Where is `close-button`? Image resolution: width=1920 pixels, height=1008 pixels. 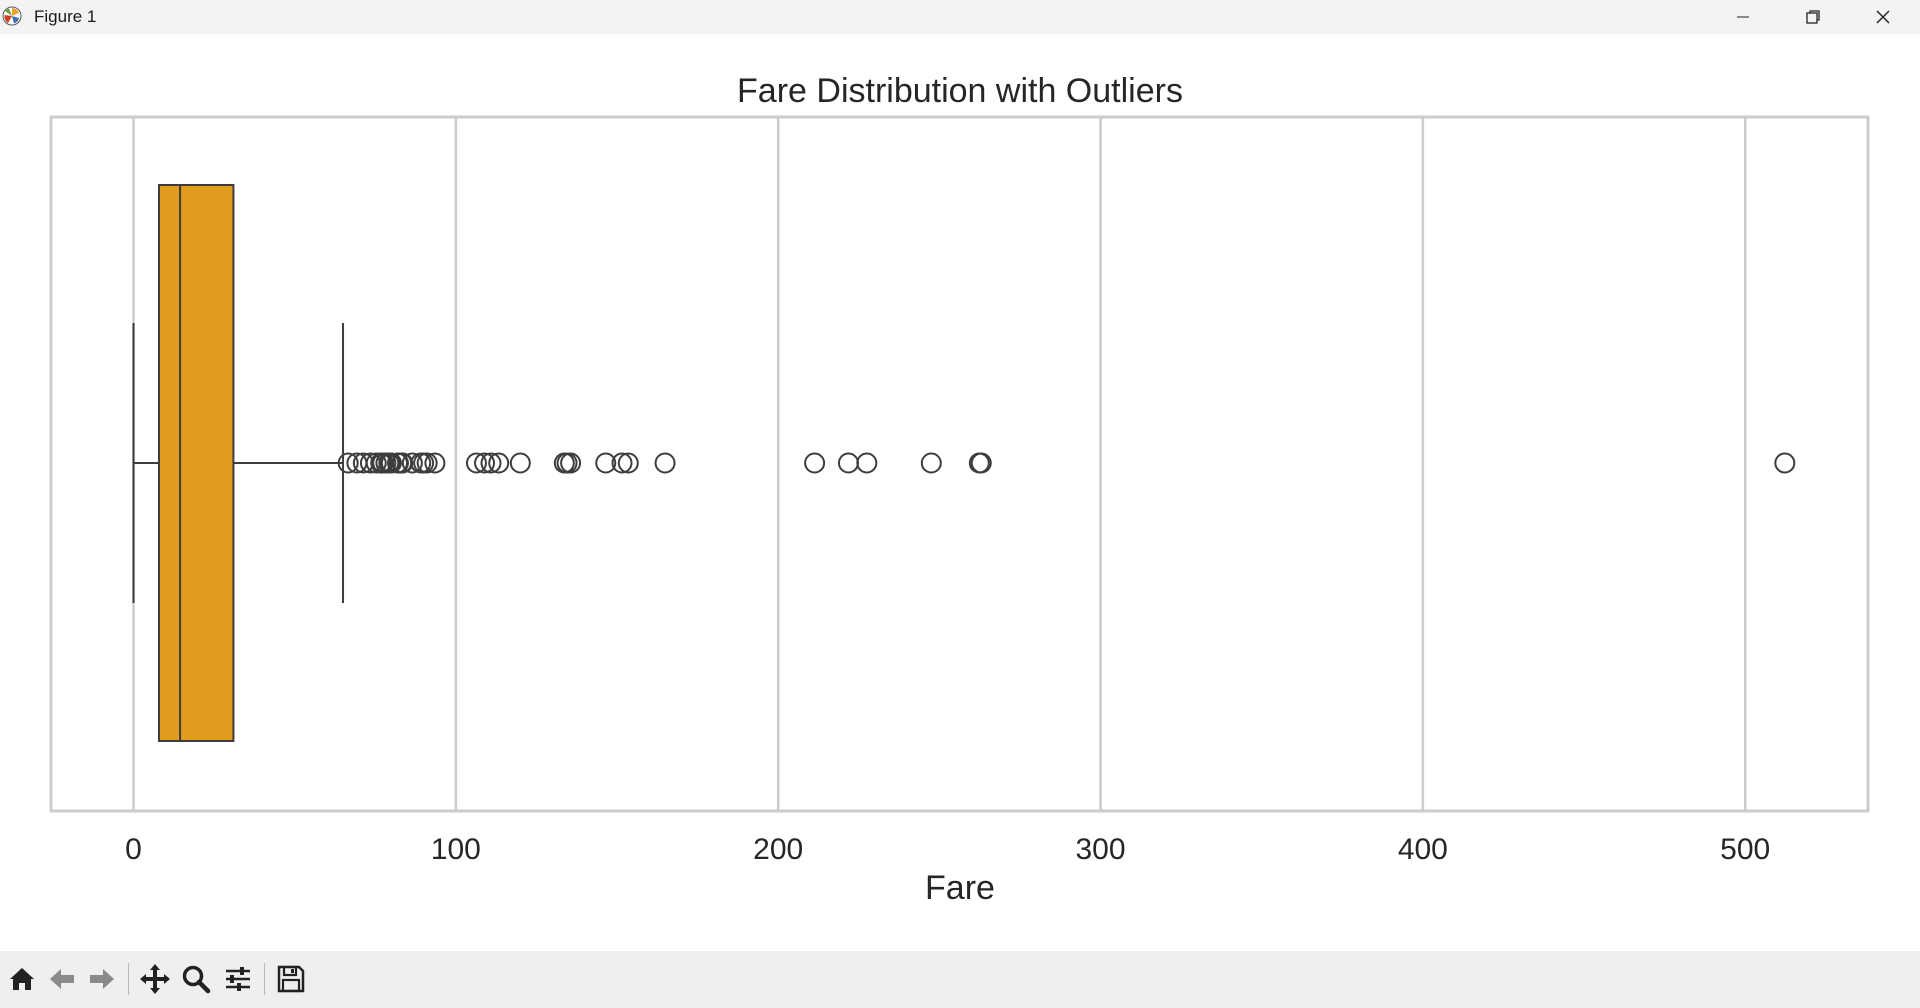 close-button is located at coordinates (1883, 17).